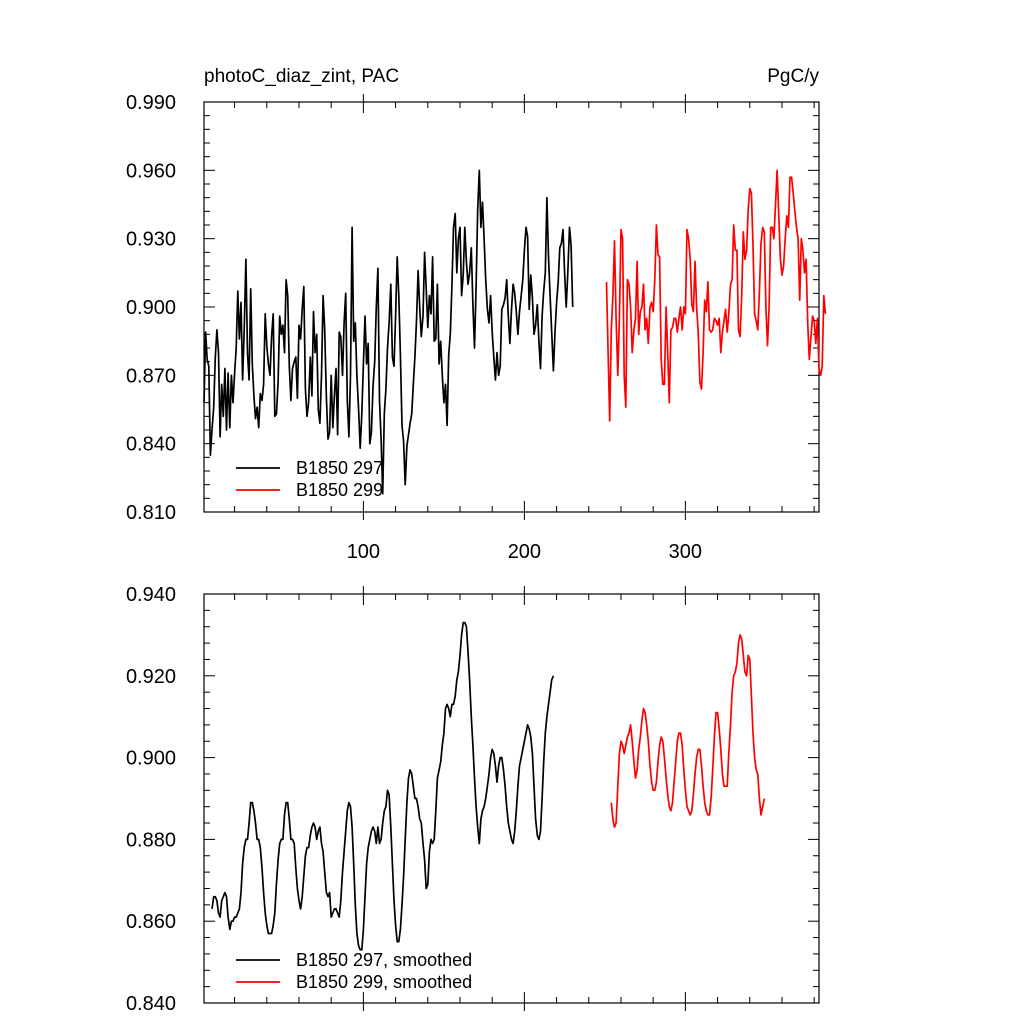 The image size is (1024, 1024). Describe the element at coordinates (685, 552) in the screenshot. I see `x-tick-label: 300` at that location.